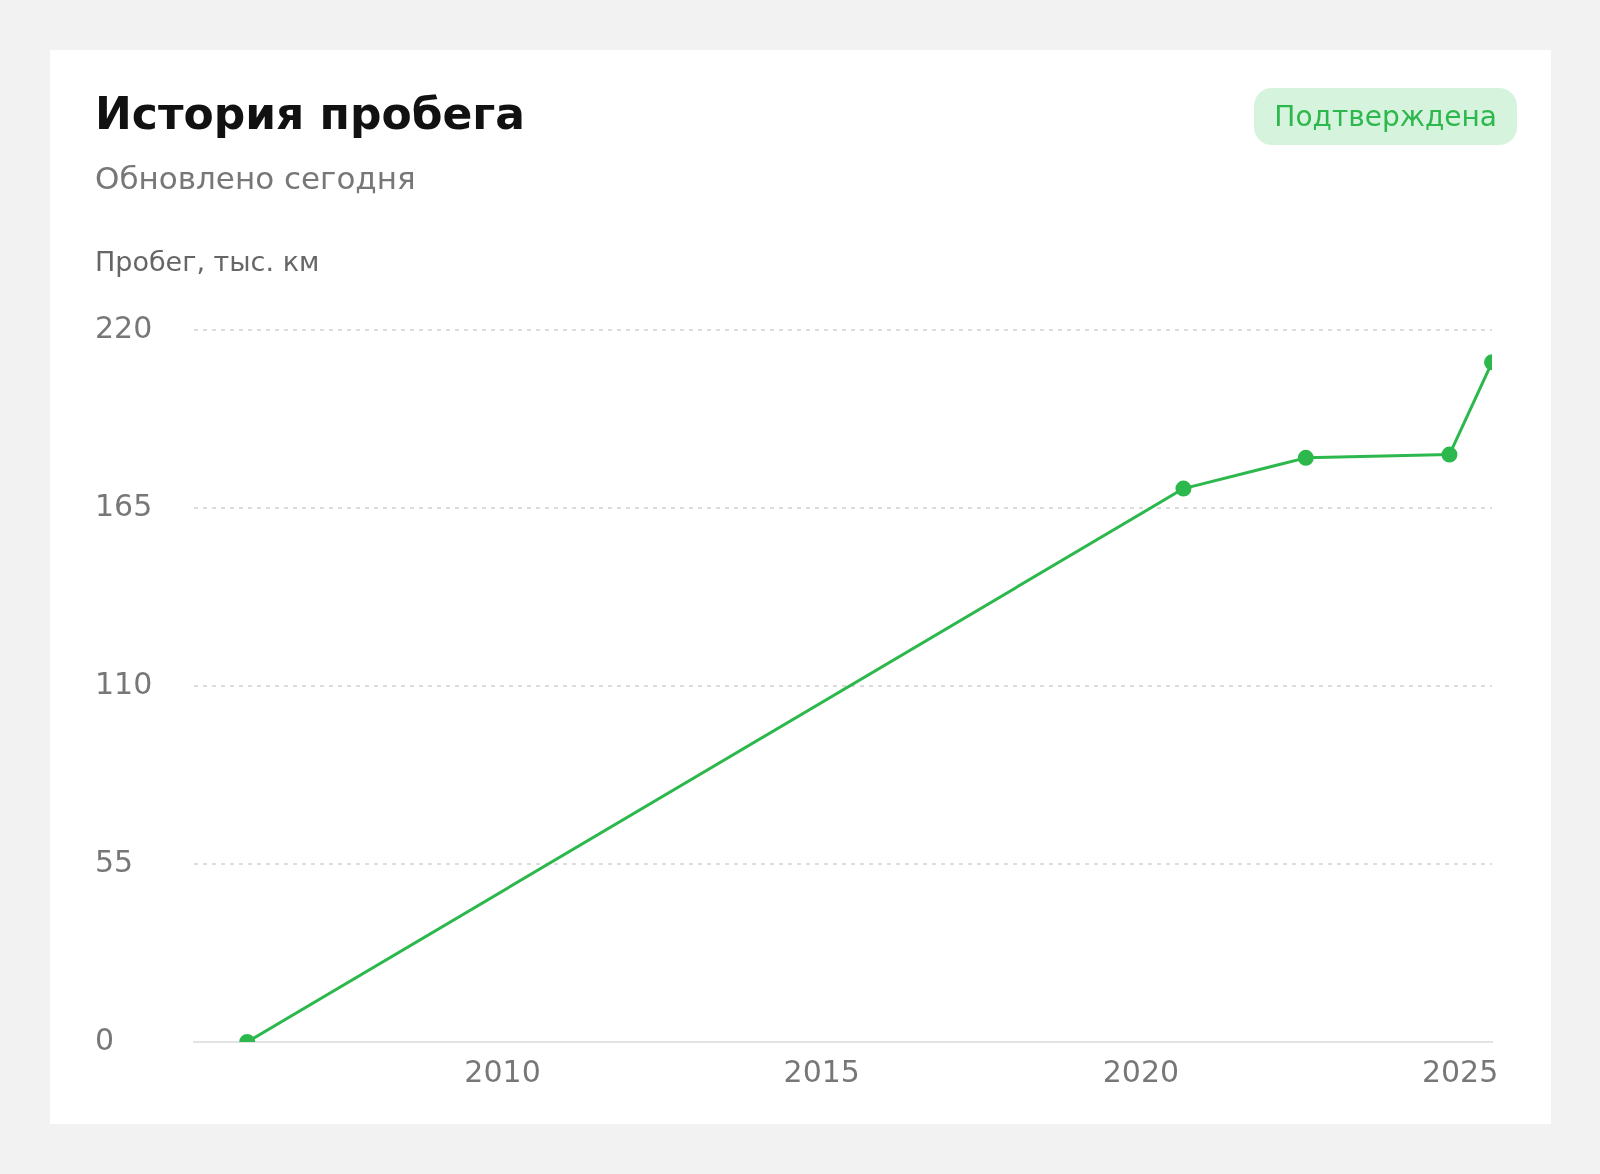 Image resolution: width=1600 pixels, height=1174 pixels. I want to click on x-tick-label: 2015, so click(821, 1071).